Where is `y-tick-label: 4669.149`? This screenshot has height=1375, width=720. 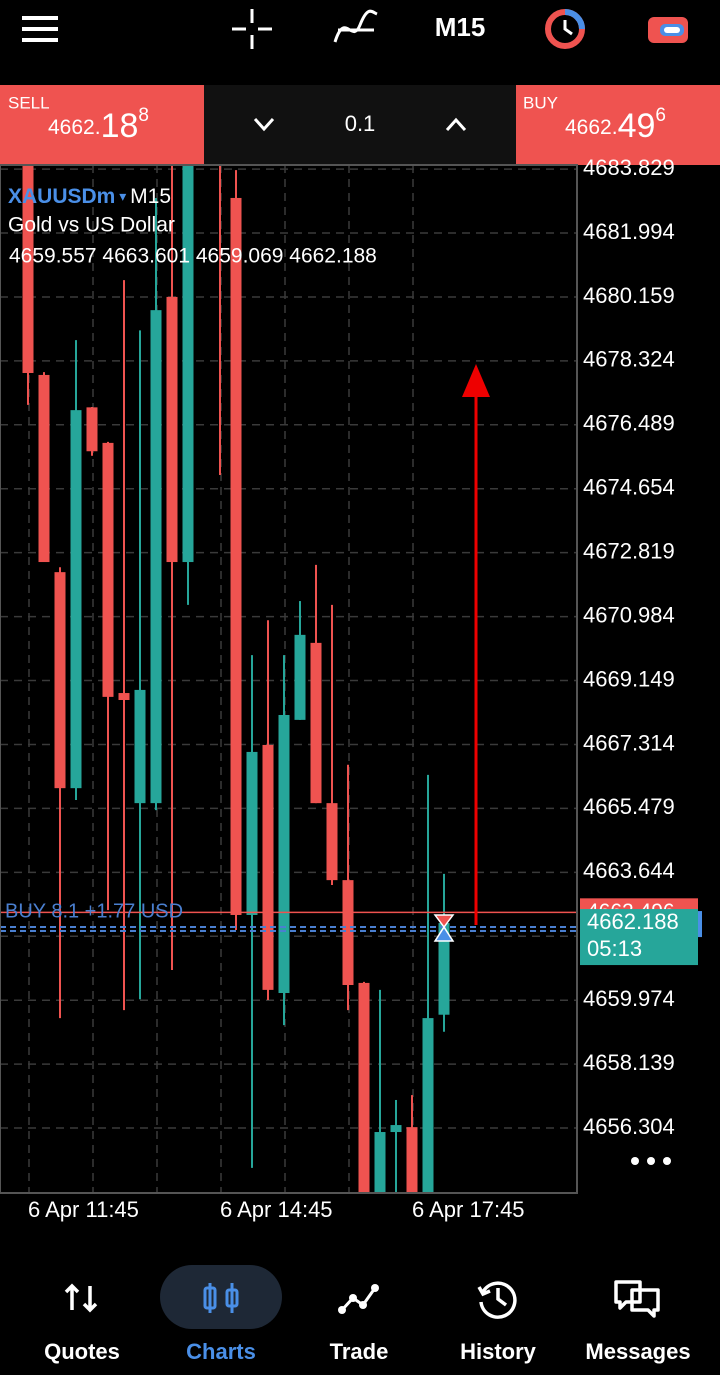
y-tick-label: 4669.149 is located at coordinates (629, 678).